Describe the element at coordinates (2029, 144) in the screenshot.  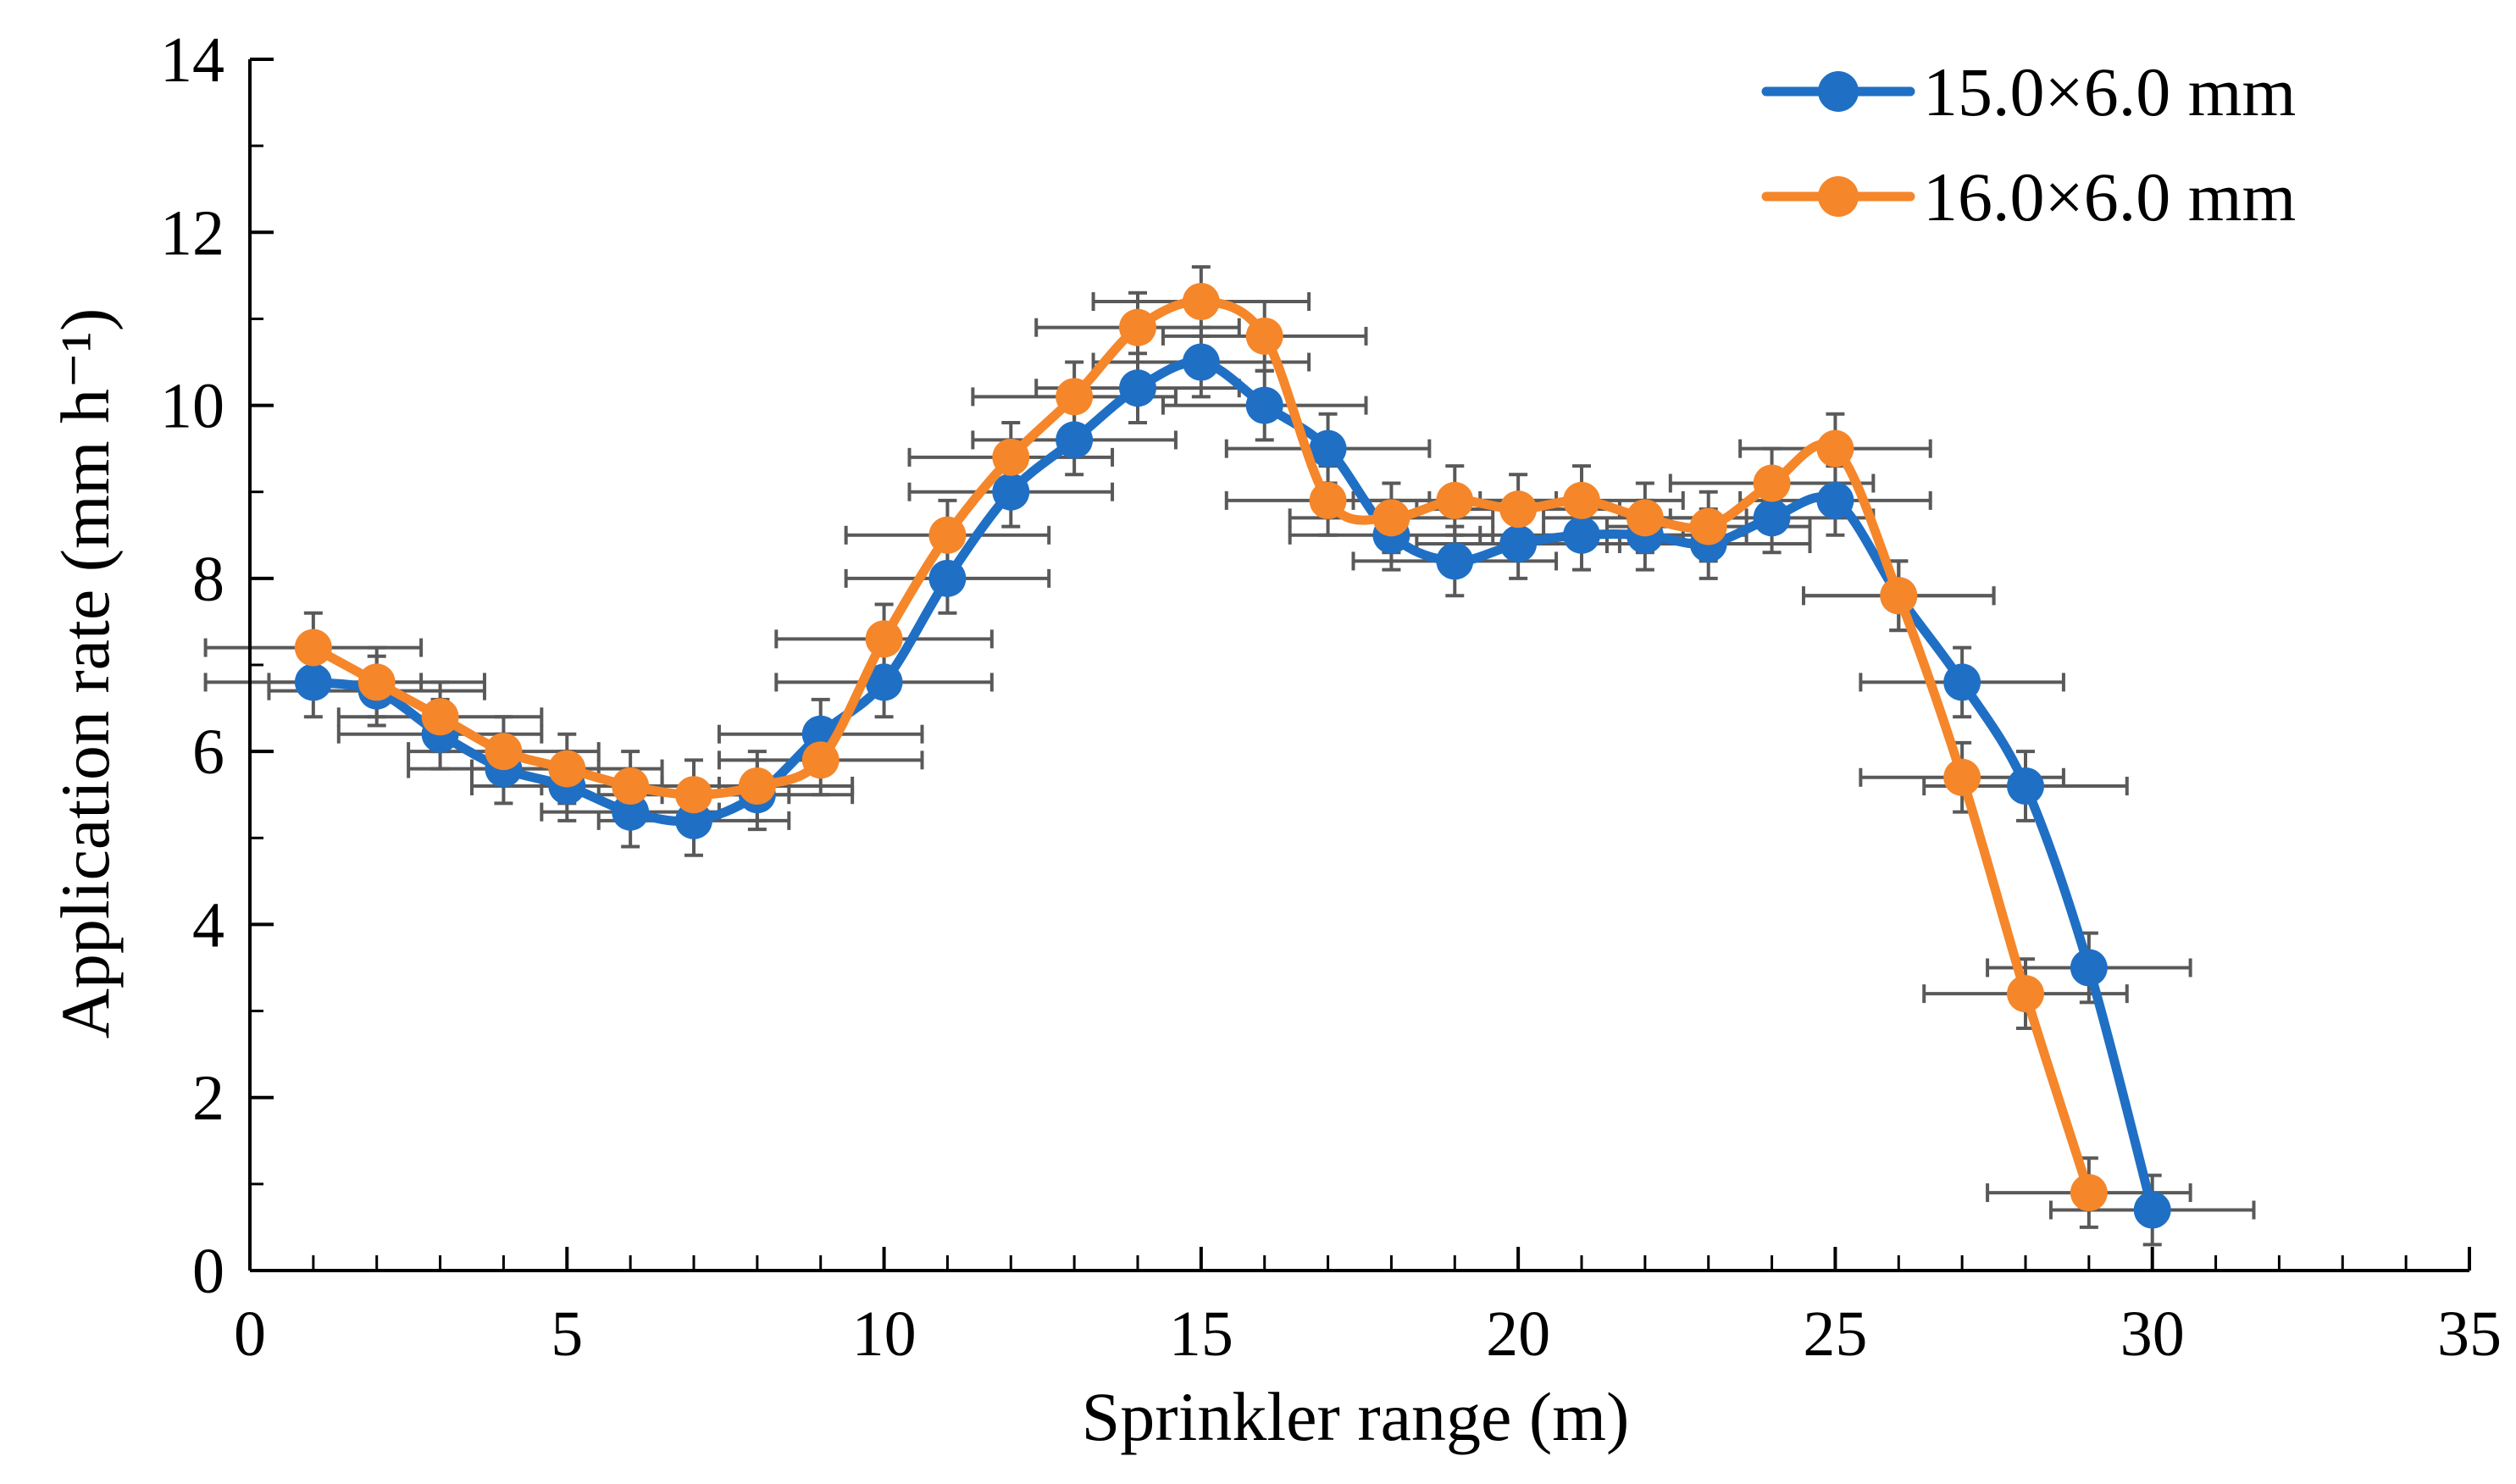
I see `legend: 15.0×6.0 mm 16.0×6.0 mm` at that location.